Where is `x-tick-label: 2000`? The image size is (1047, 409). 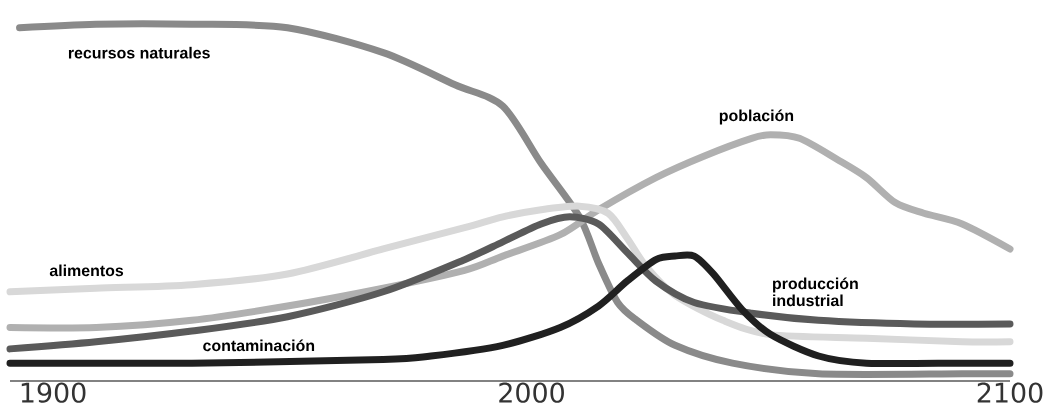
x-tick-label: 2000 is located at coordinates (531, 392).